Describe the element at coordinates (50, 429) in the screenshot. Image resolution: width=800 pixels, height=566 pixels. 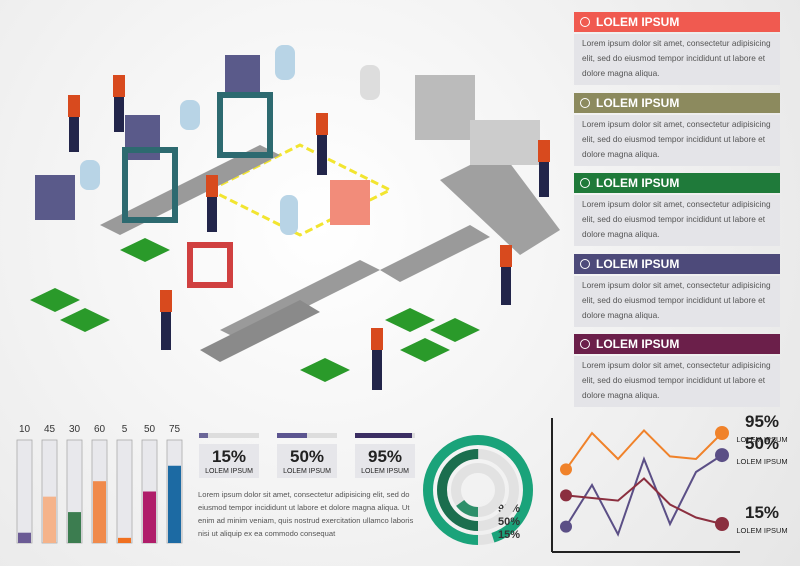
I see `bar-label: 45` at that location.